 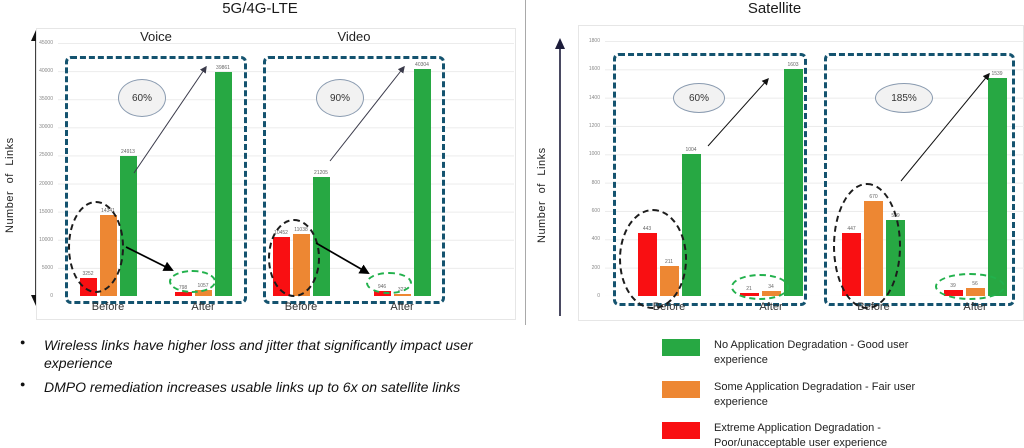 What do you see at coordinates (681, 347) in the screenshot?
I see `legend-swatch-green` at bounding box center [681, 347].